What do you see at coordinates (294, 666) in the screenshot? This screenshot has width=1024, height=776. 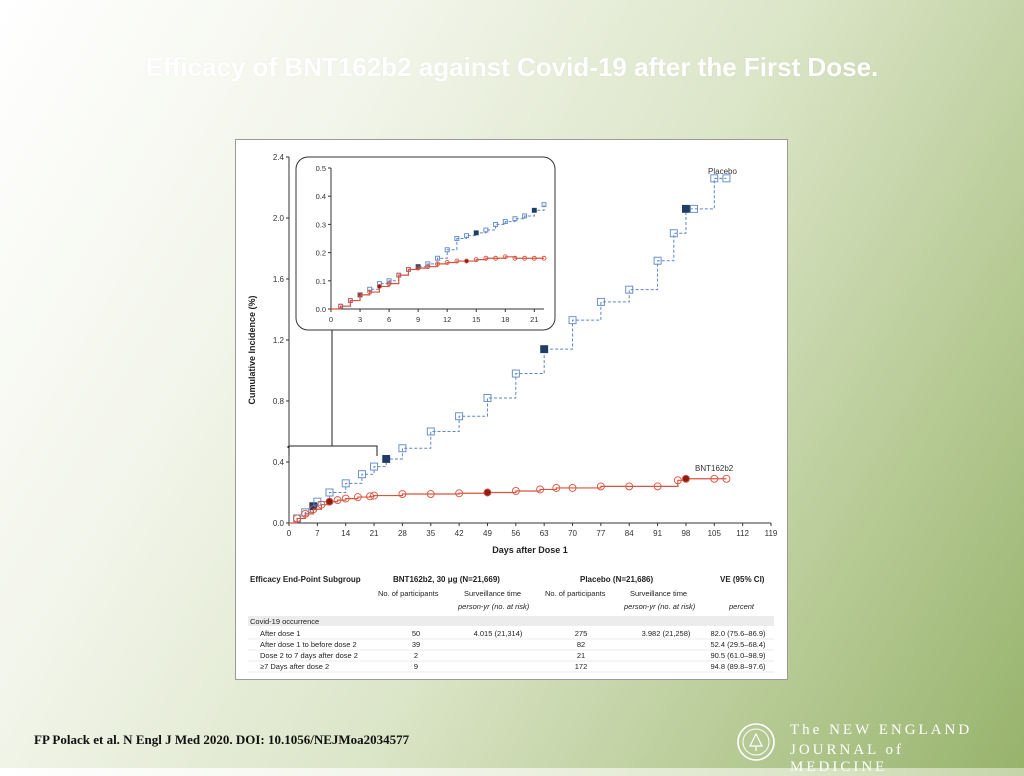 I see `table-cell-label: ≥7 Days after dose 2` at bounding box center [294, 666].